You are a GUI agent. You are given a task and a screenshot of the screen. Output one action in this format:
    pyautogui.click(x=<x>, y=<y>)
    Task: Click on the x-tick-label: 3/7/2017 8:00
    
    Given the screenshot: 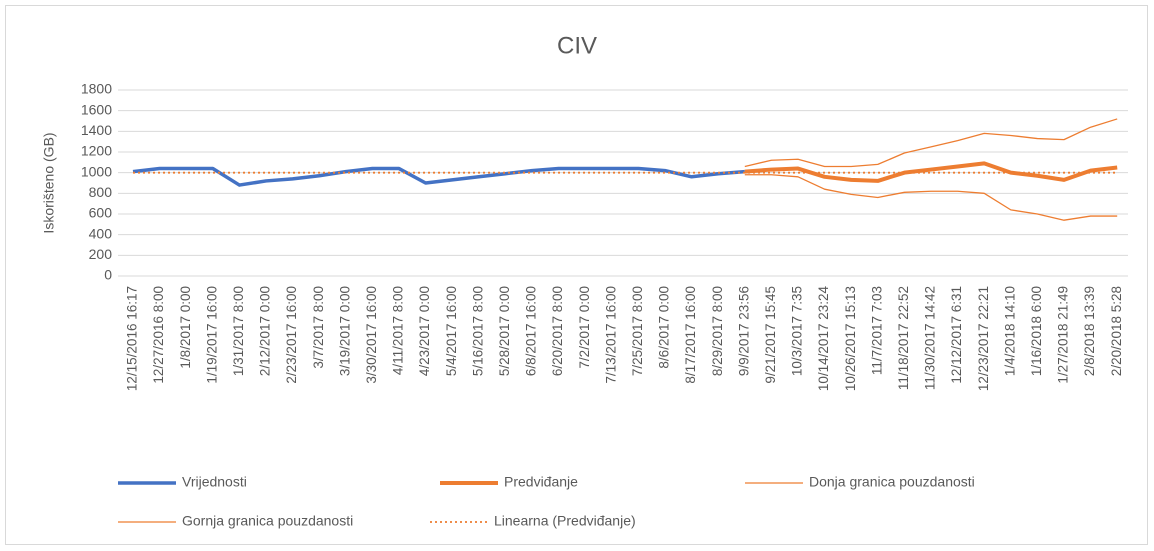 What is the action you would take?
    pyautogui.click(x=318, y=327)
    